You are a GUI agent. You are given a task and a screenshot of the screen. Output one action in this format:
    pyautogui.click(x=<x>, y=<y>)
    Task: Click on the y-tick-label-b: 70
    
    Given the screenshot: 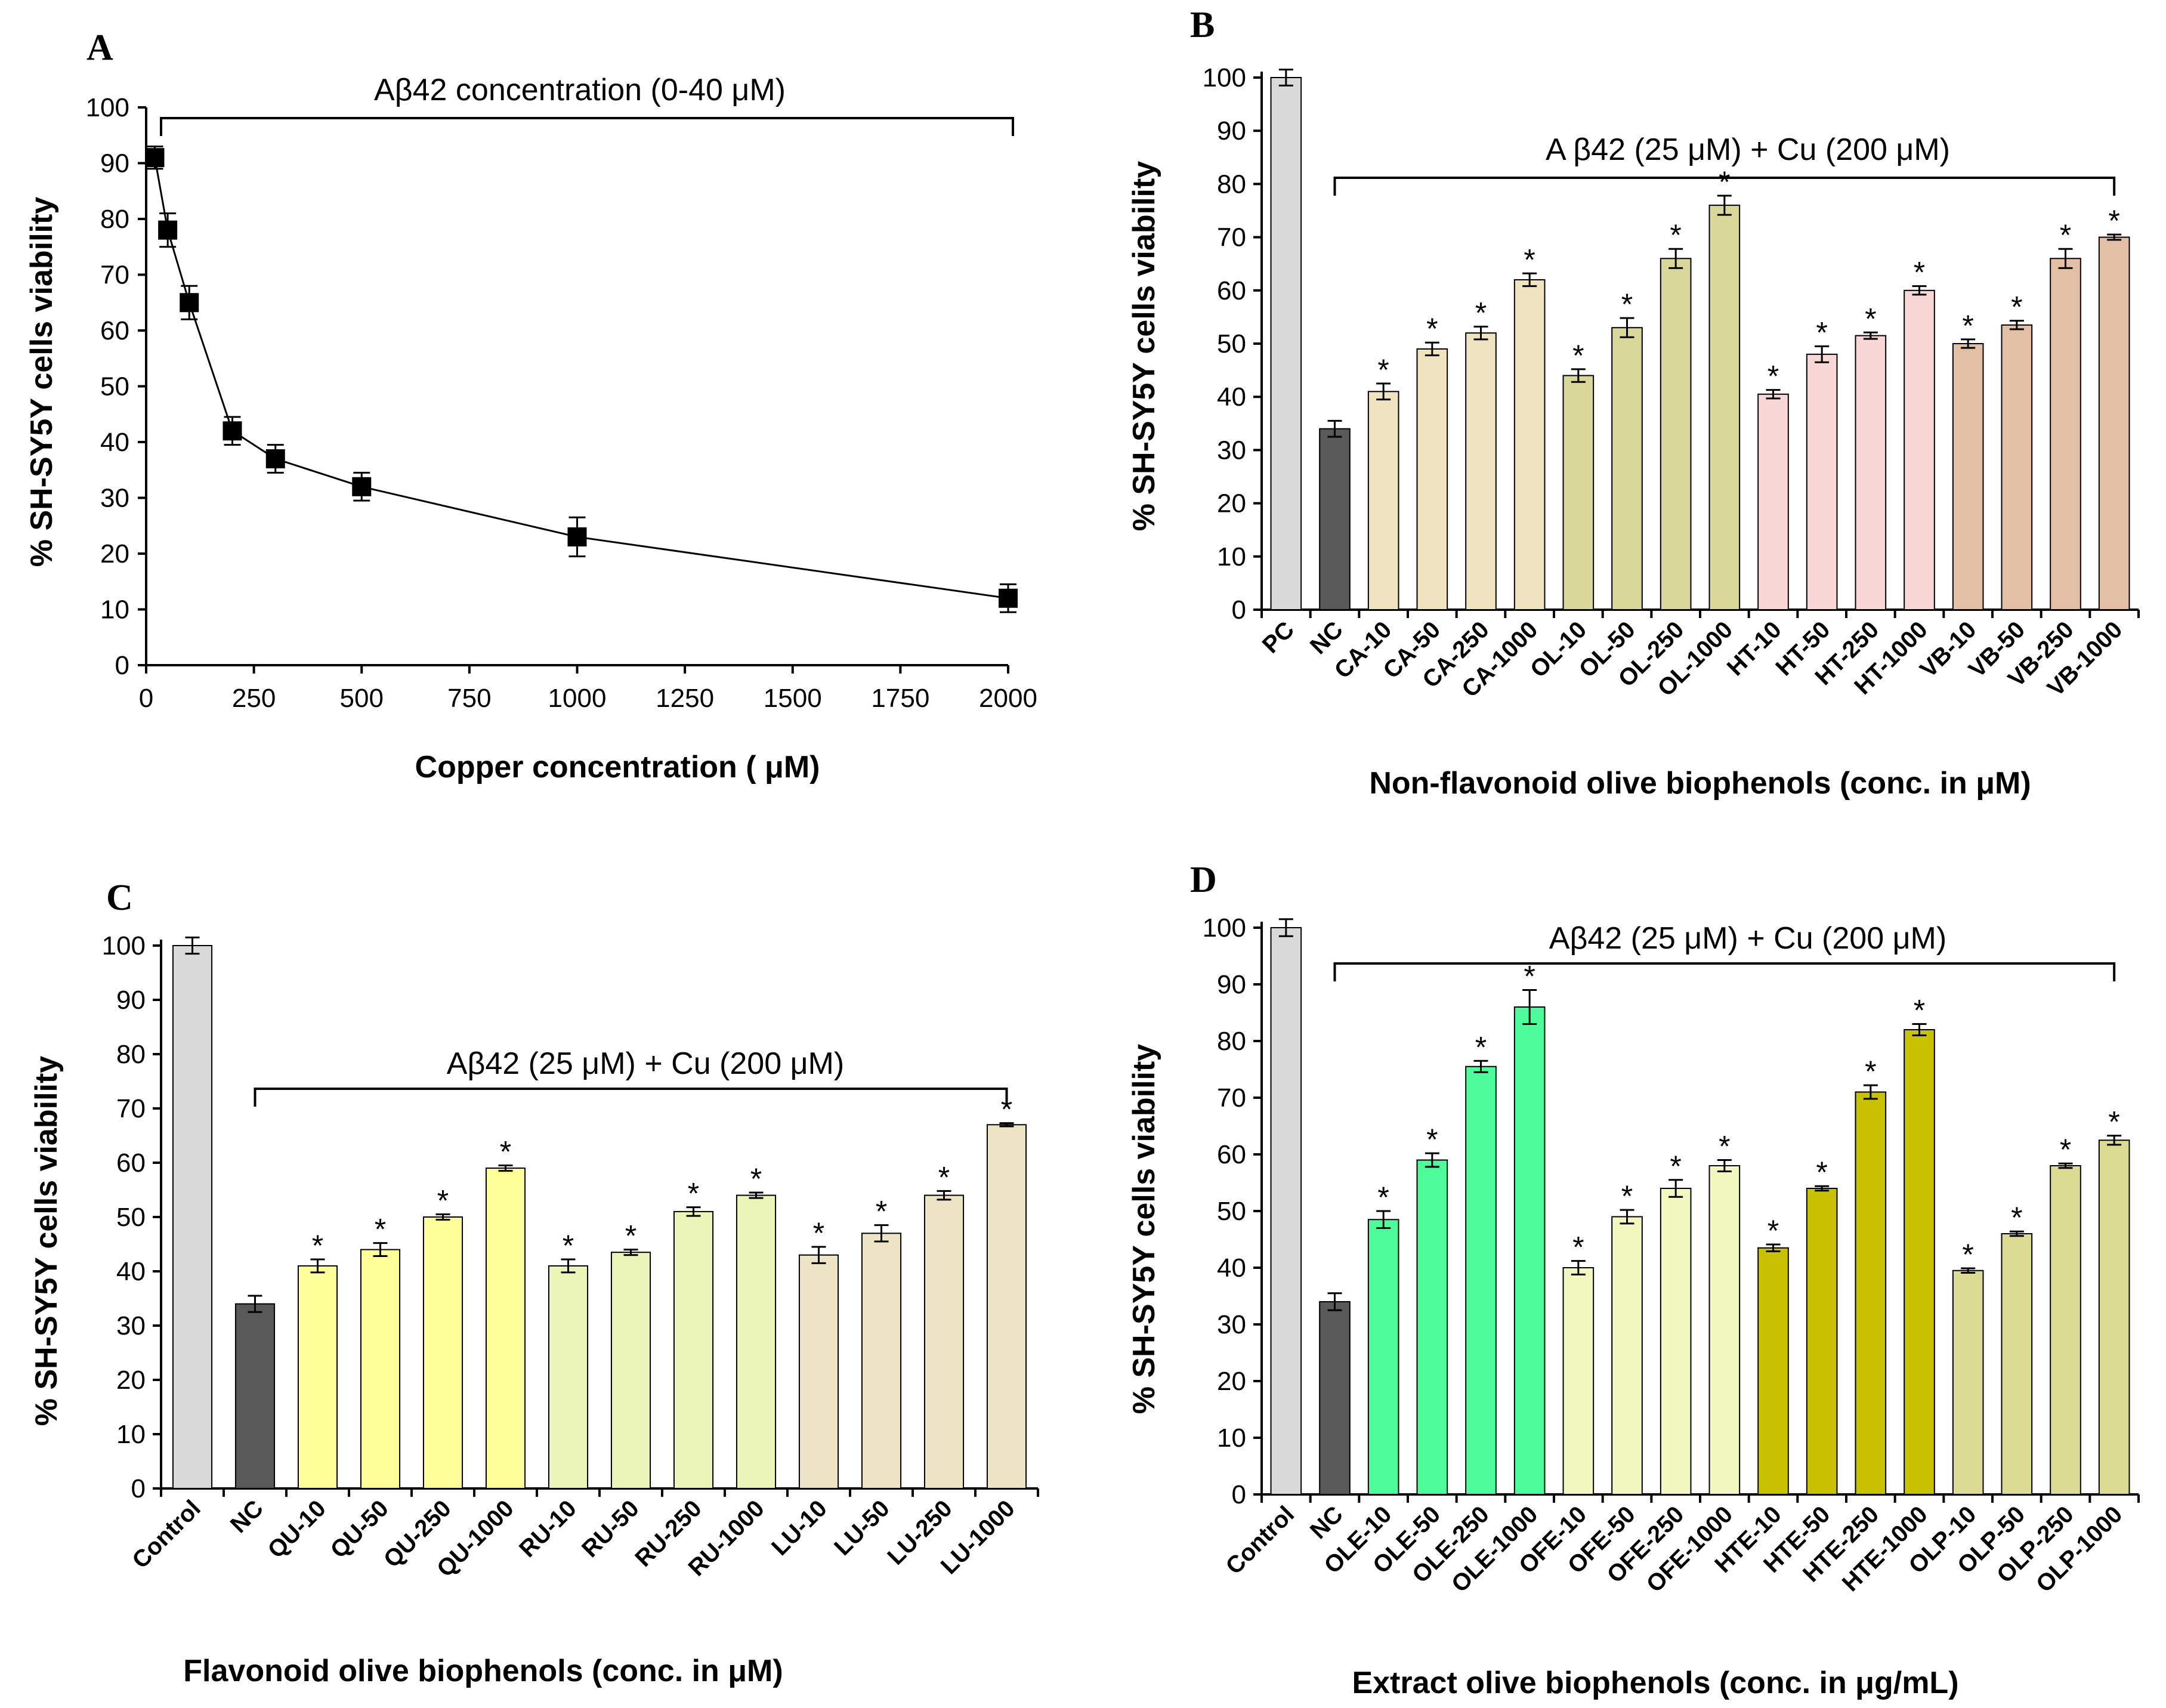 What is the action you would take?
    pyautogui.click(x=1232, y=237)
    